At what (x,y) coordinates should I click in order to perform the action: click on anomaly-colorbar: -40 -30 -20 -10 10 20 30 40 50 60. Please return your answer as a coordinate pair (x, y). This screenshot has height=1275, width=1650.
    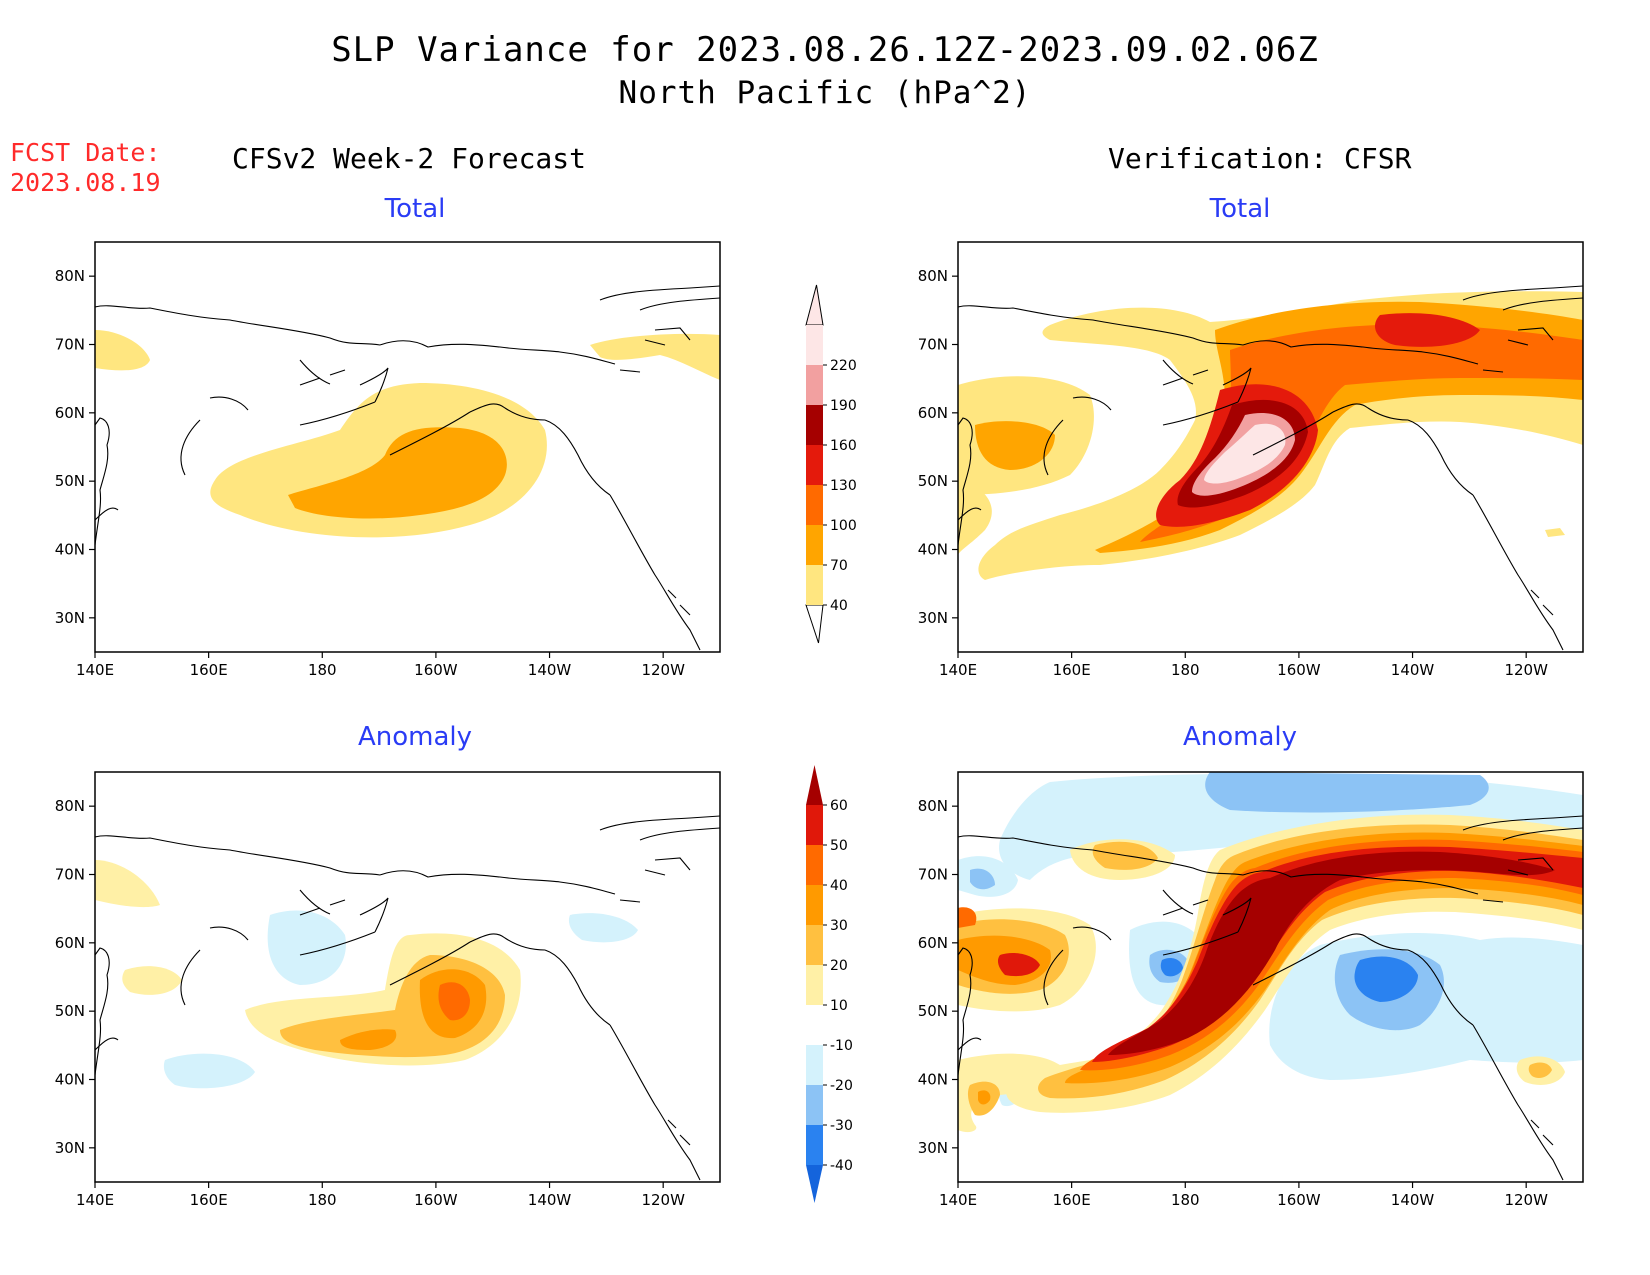
    Looking at the image, I should click on (829, 984).